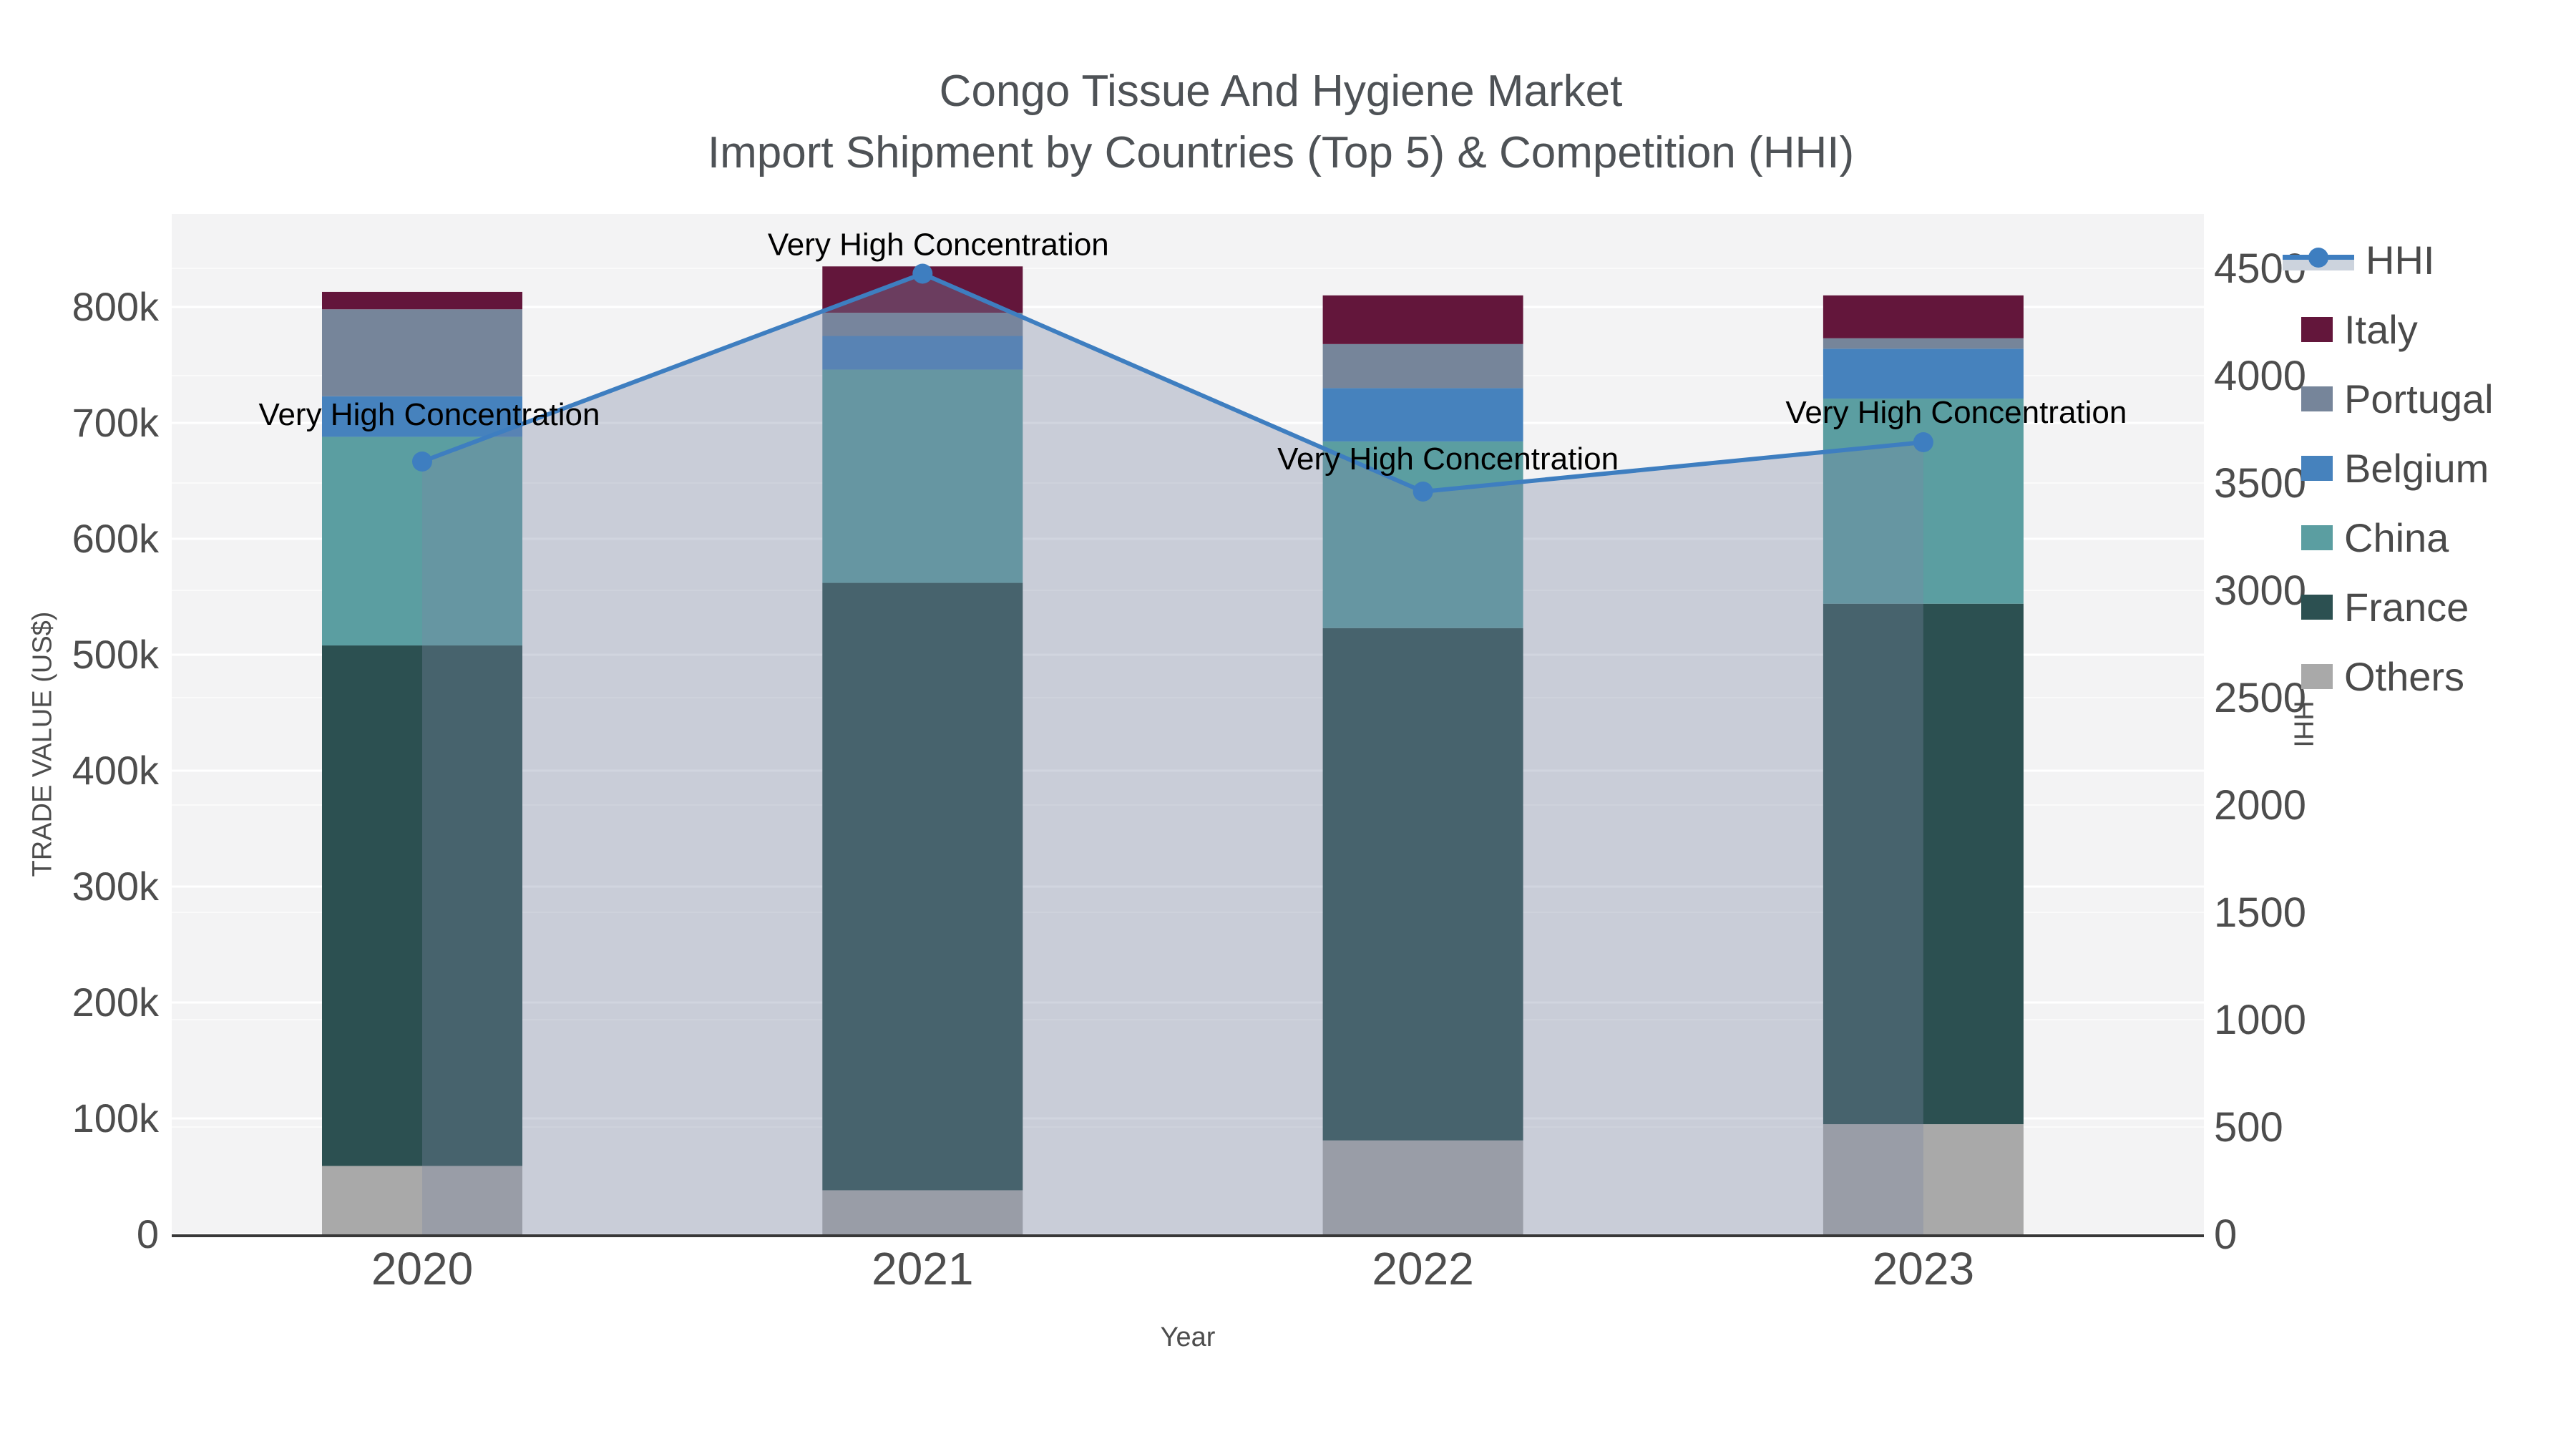 This screenshot has width=2576, height=1449. Describe the element at coordinates (2317, 676) in the screenshot. I see `legend-swatch-others` at that location.